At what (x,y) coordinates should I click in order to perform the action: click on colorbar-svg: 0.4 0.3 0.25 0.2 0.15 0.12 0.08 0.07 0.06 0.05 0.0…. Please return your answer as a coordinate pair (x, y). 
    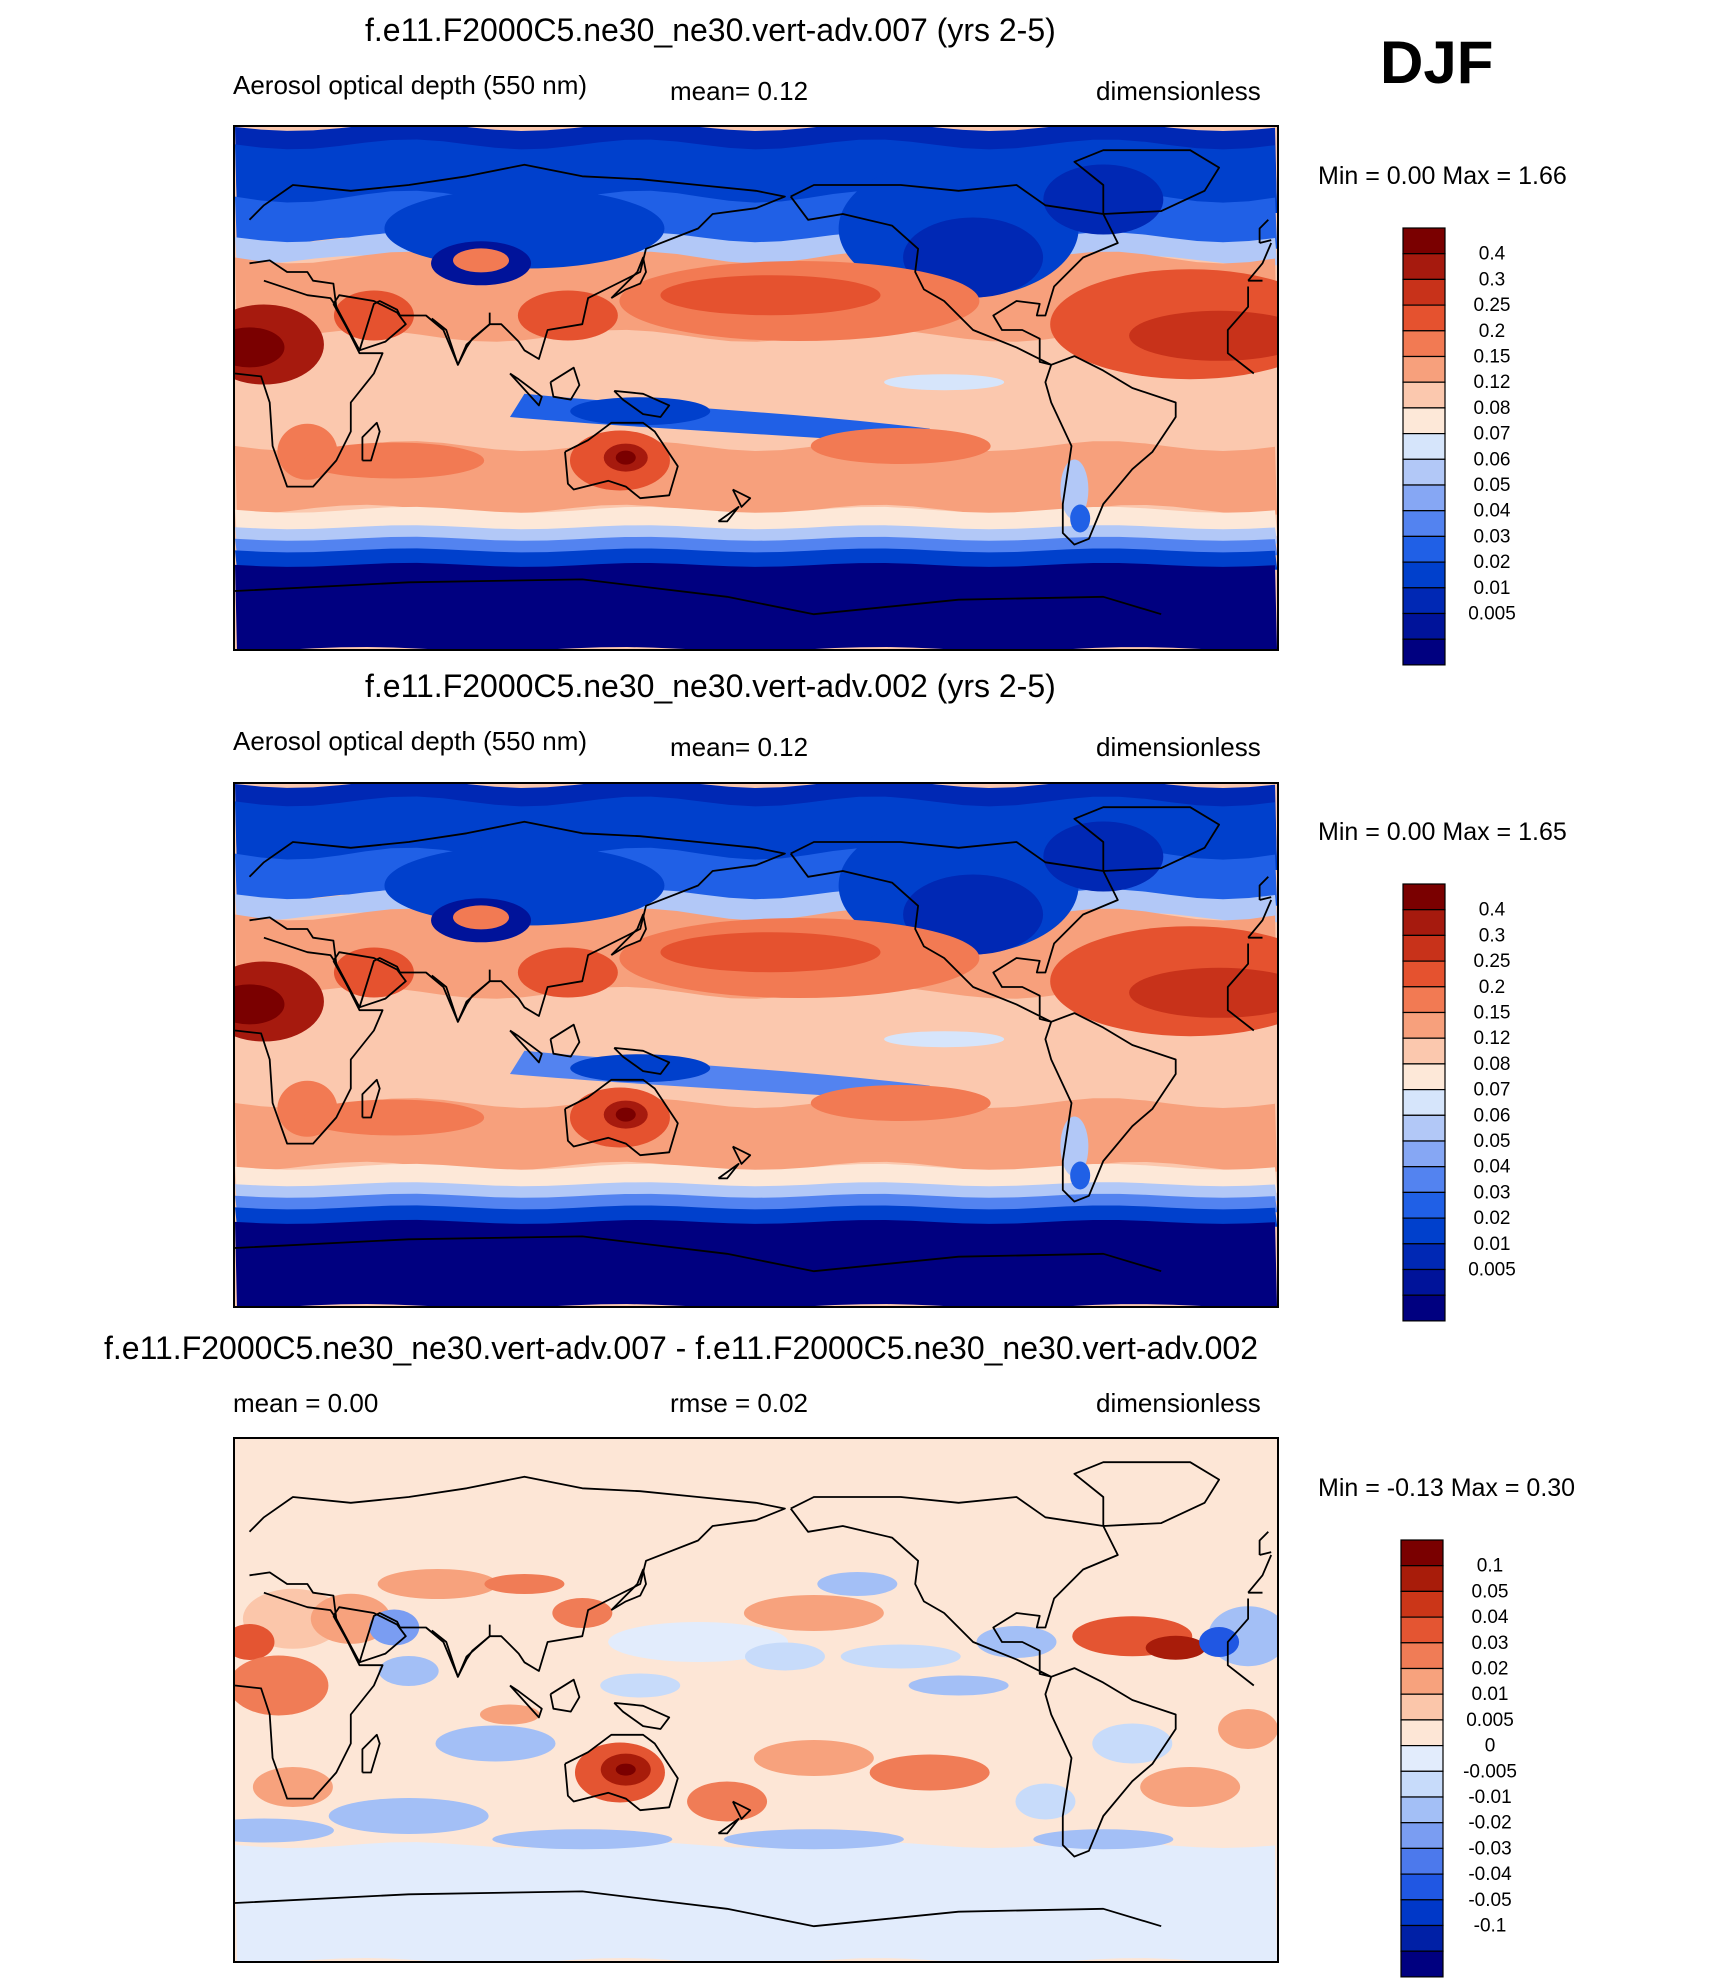
    Looking at the image, I should click on (1459, 446).